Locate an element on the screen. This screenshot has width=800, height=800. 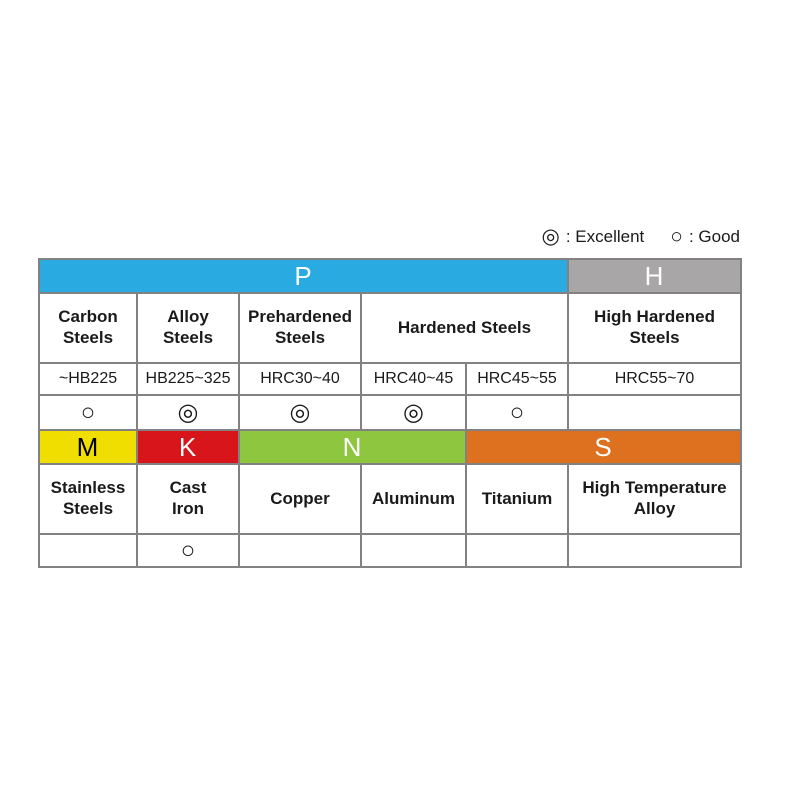
legend-good: ○ : Good is located at coordinates (705, 236).